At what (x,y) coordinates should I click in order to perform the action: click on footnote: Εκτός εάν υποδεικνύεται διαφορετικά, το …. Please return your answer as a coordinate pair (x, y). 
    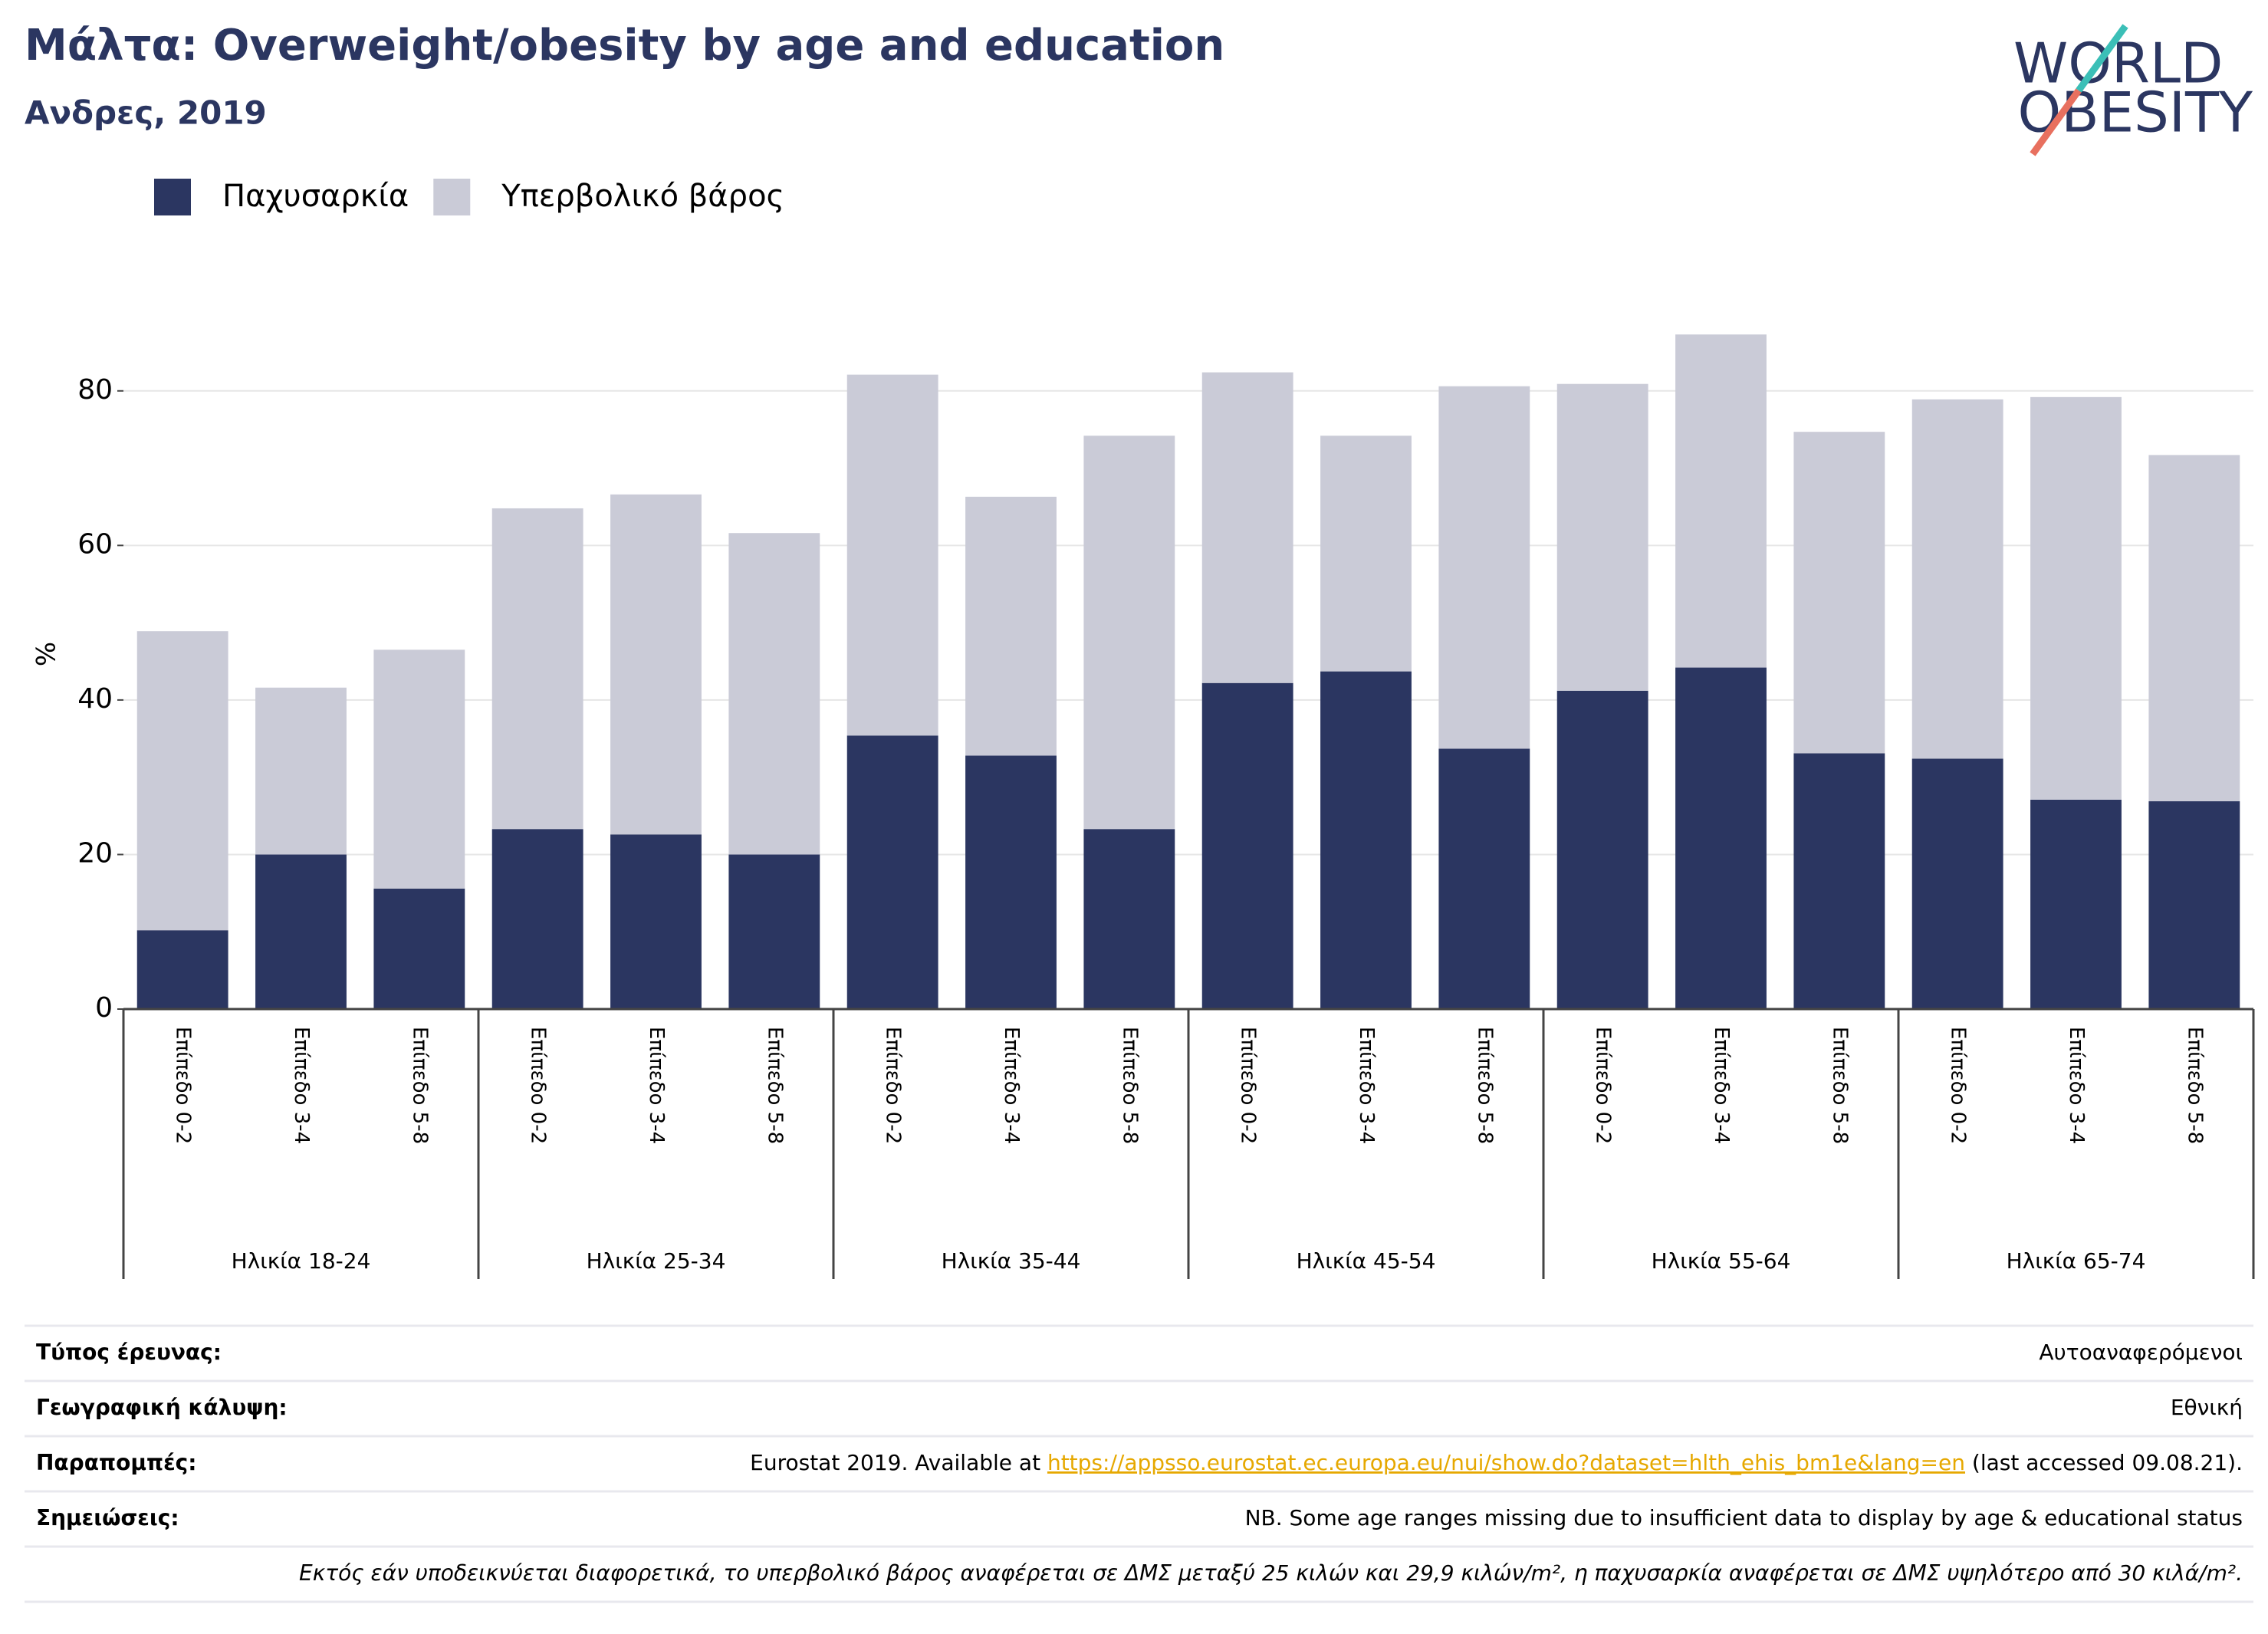
    Looking at the image, I should click on (1271, 1573).